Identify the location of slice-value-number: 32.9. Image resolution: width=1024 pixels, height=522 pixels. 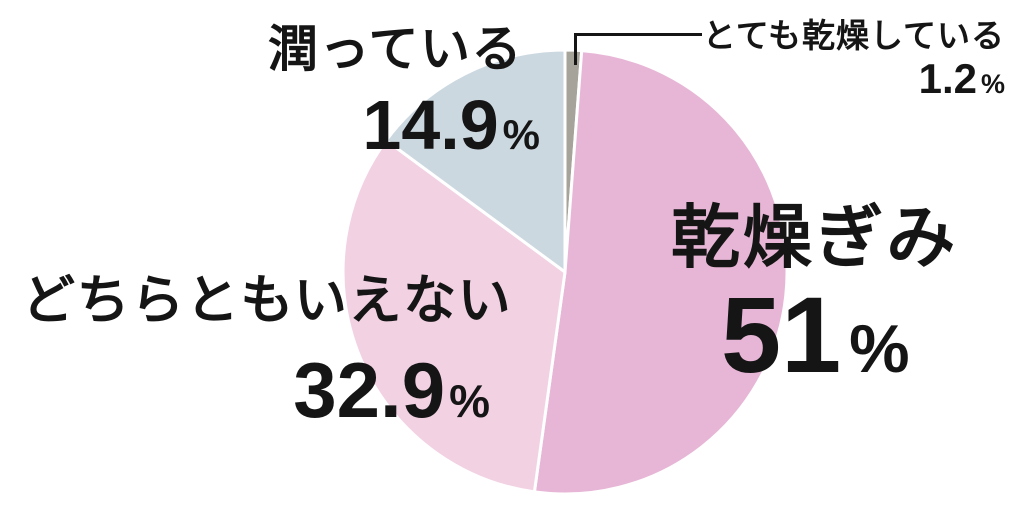
(369, 390).